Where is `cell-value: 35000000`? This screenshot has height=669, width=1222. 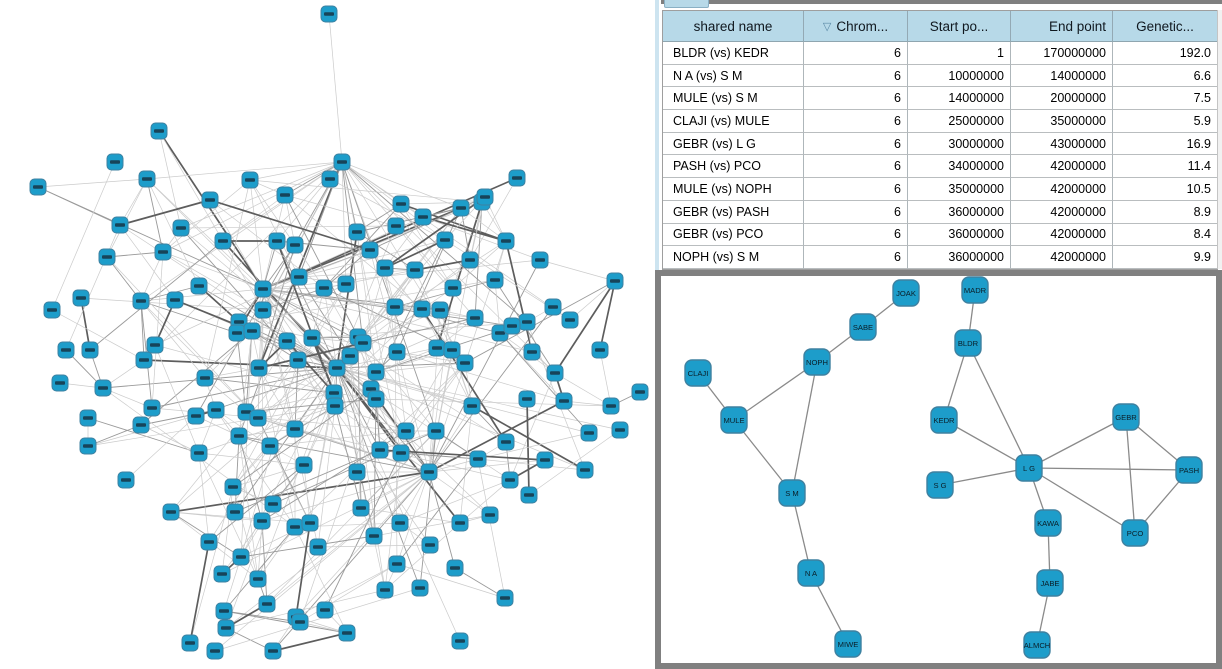
cell-value: 35000000 is located at coordinates (1062, 121).